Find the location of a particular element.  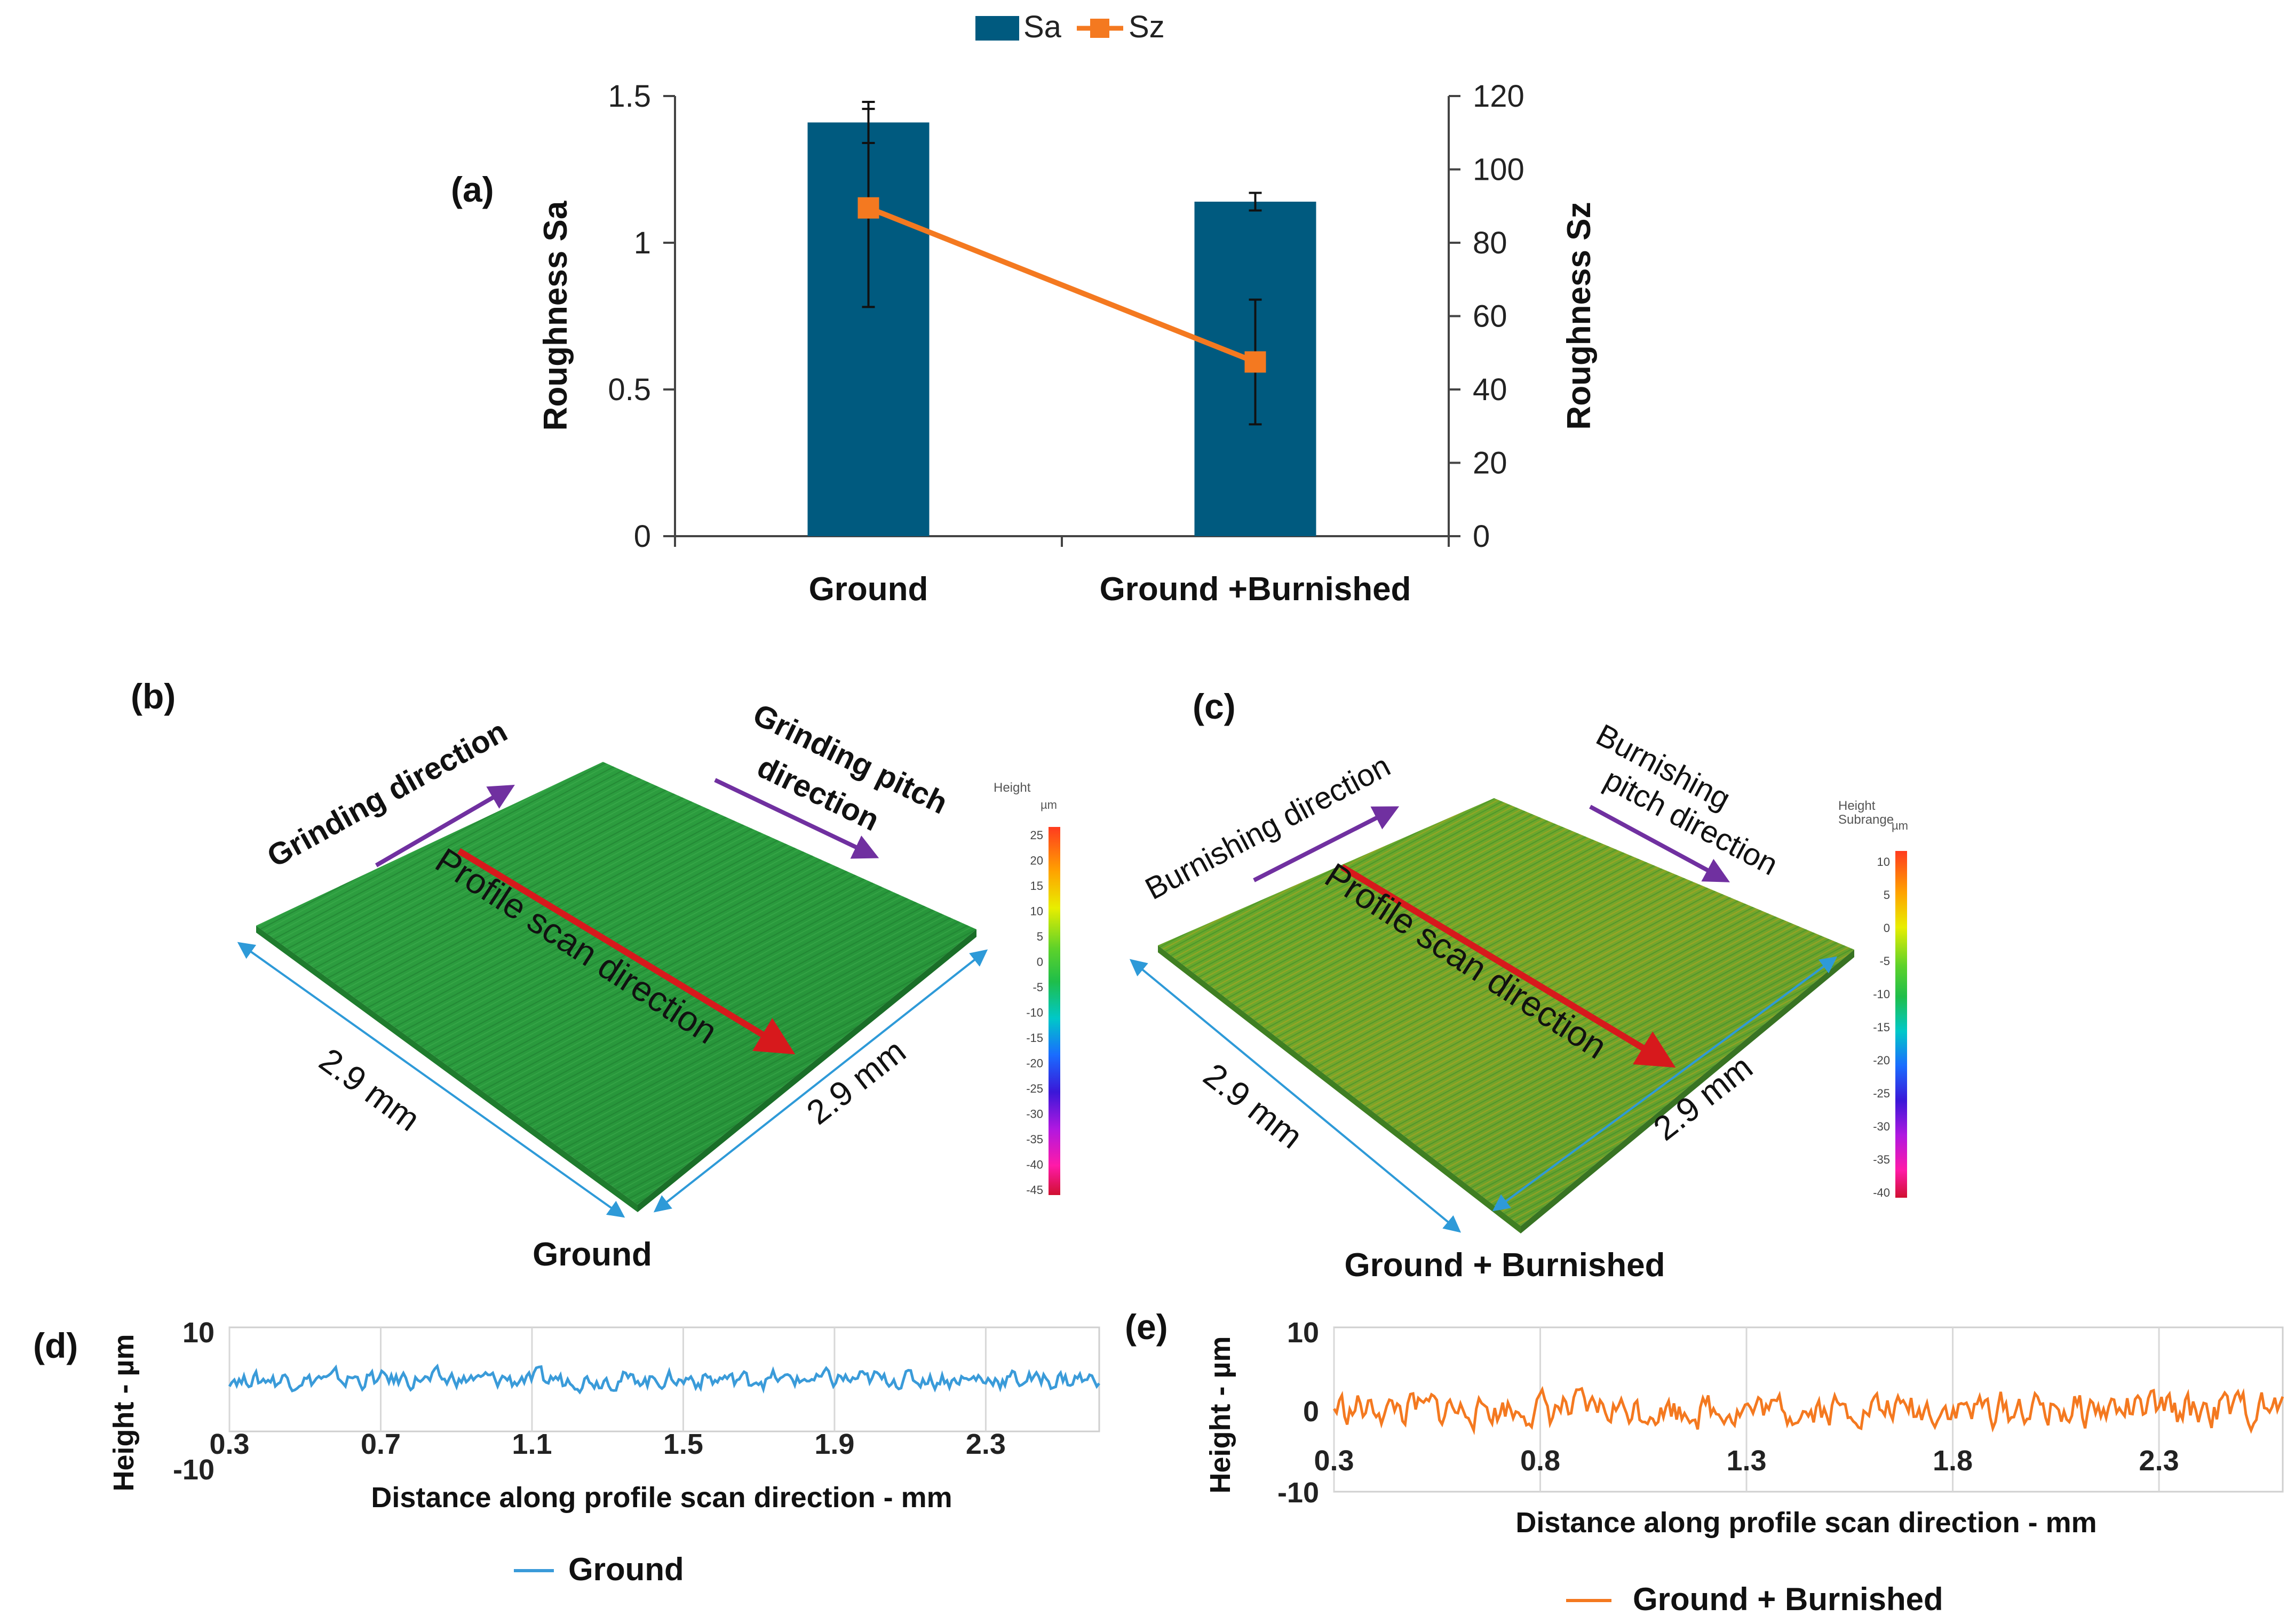

a-left-tick-label: 0.5 is located at coordinates (630, 389).